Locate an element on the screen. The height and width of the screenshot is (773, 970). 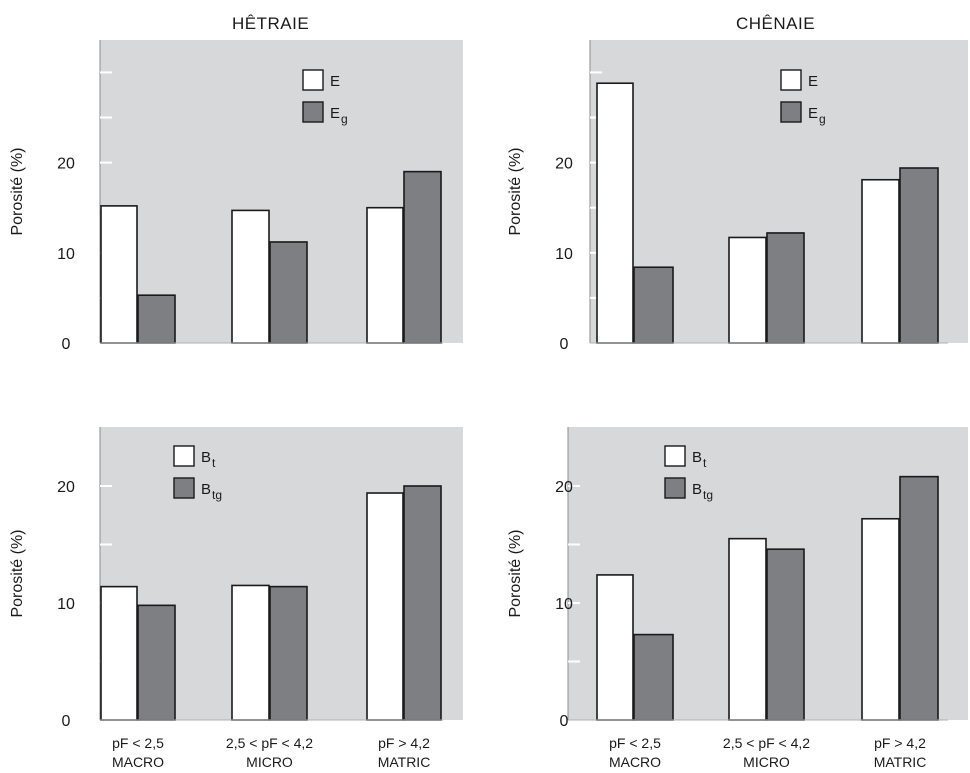
chenaie-top-ytick-label-20: 20 is located at coordinates (564, 164).